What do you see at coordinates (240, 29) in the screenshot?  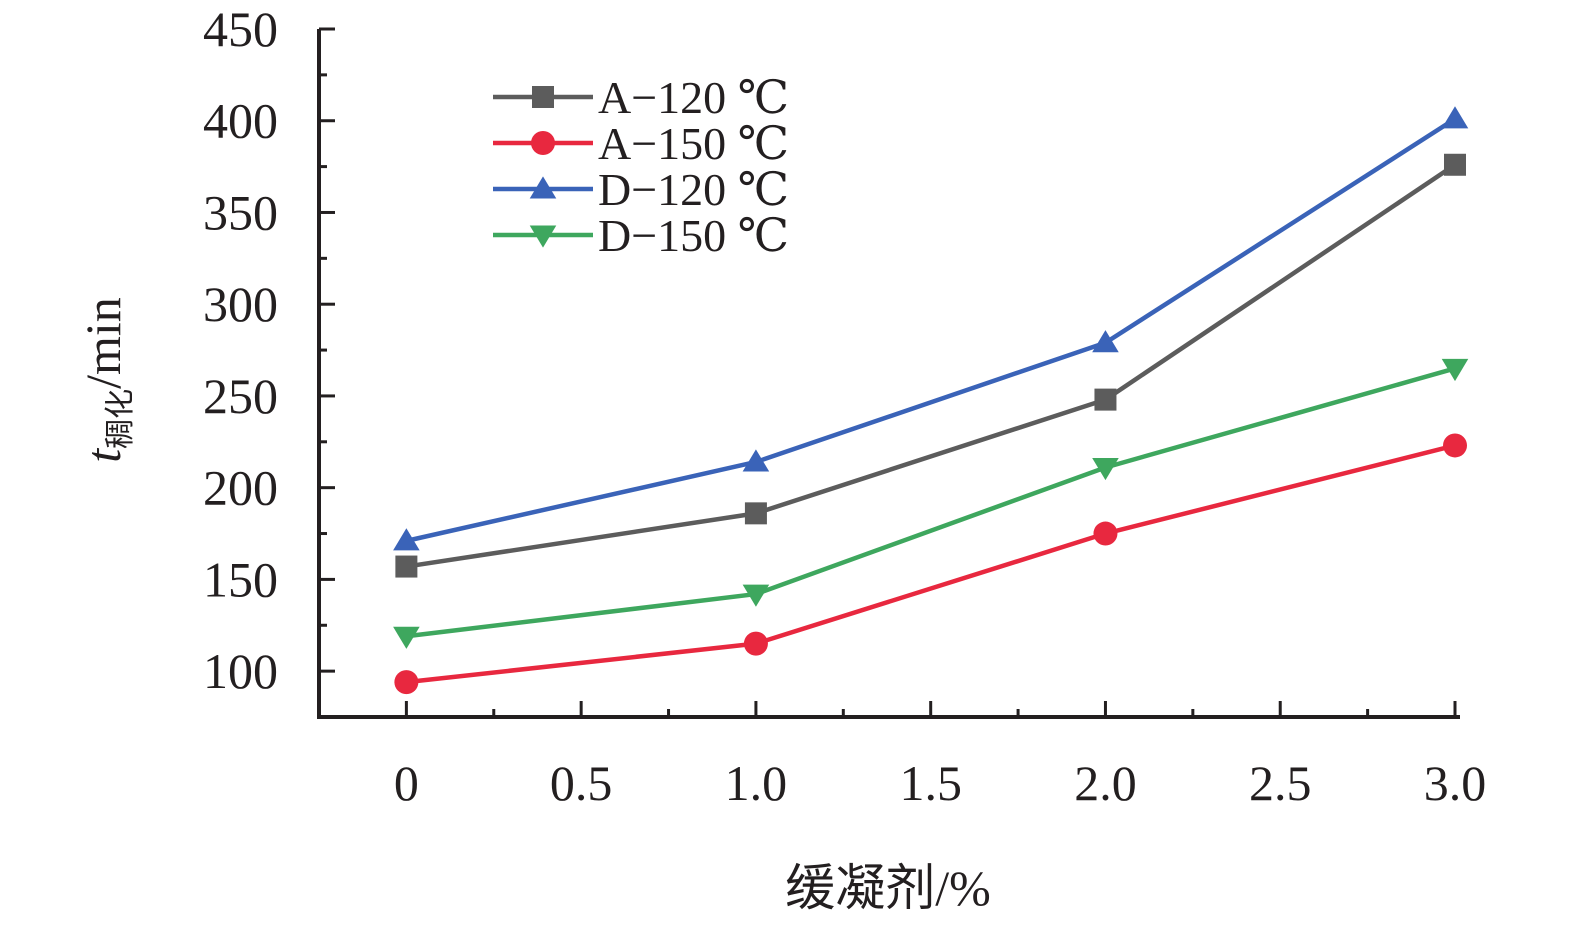 I see `y-tick-label: 450` at bounding box center [240, 29].